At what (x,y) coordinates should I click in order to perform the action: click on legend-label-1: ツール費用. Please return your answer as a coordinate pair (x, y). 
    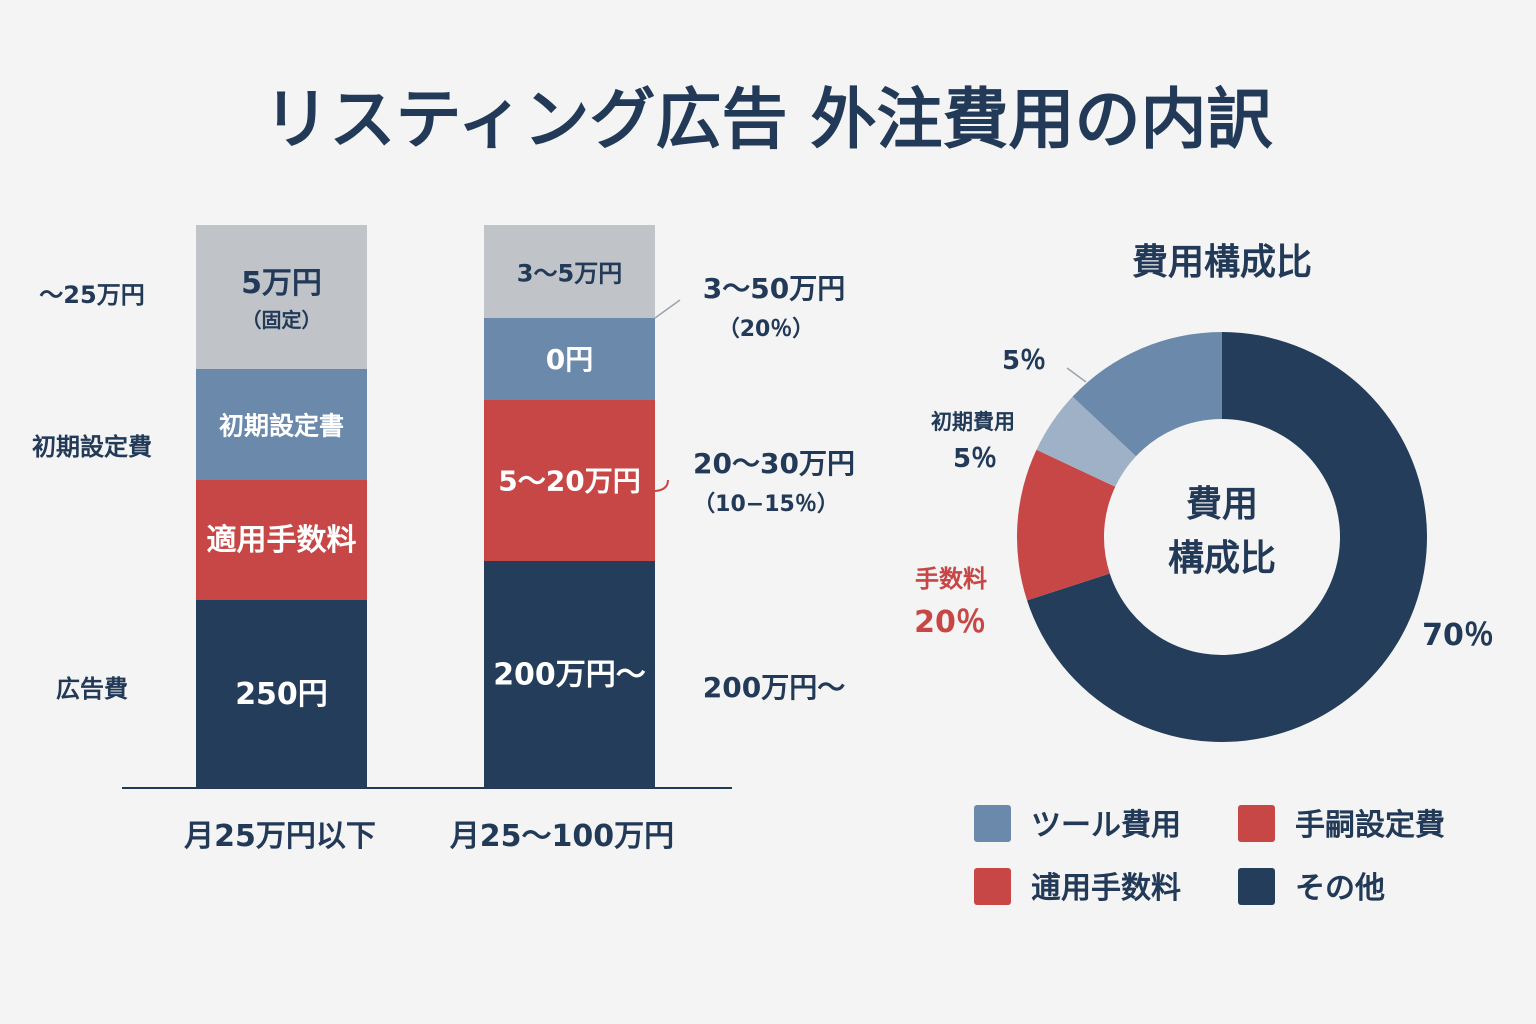
    Looking at the image, I should click on (1106, 825).